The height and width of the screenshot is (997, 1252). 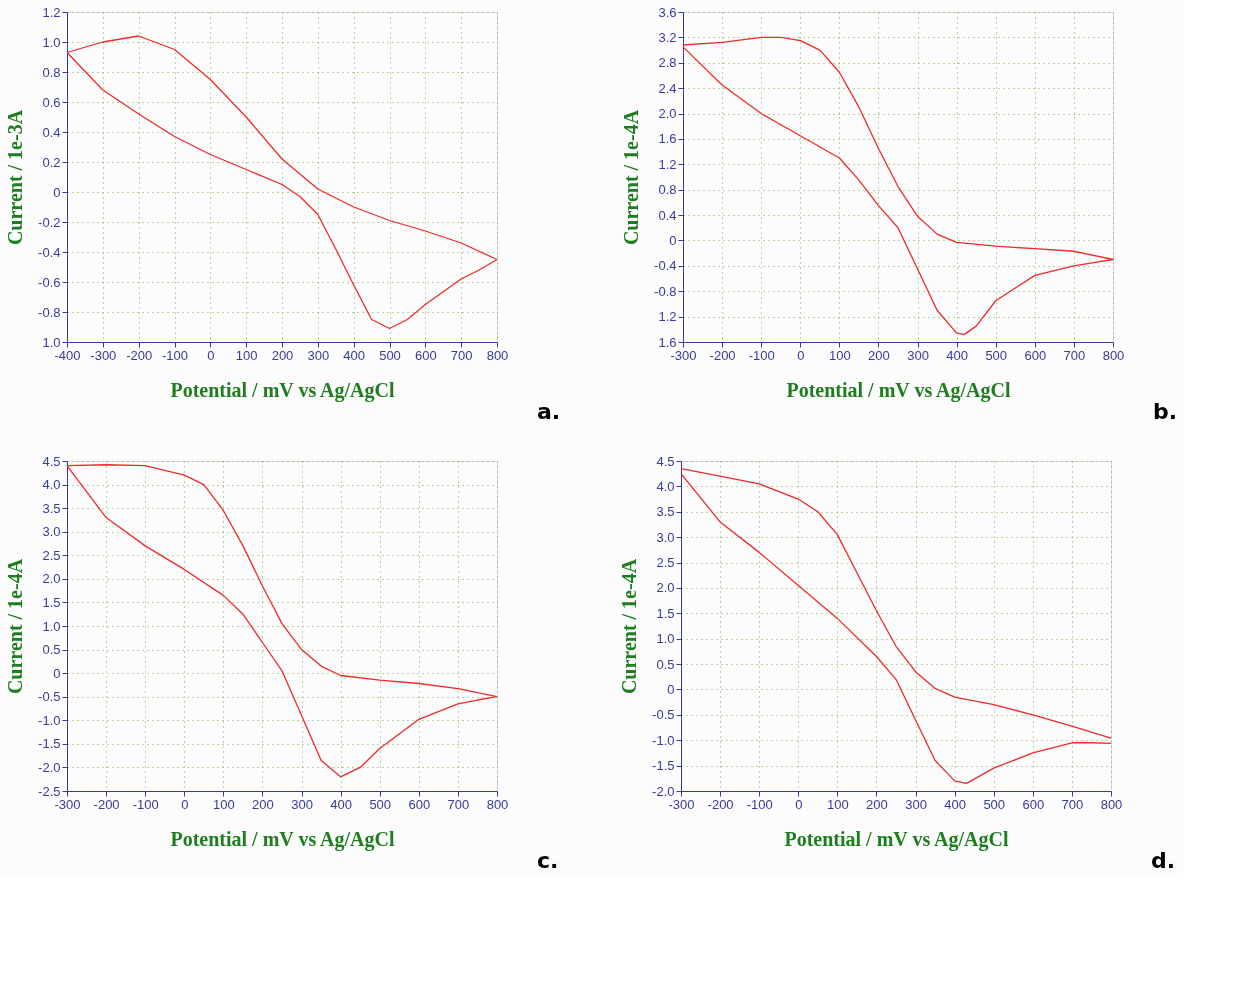 I want to click on y-tick-label: 0.6, so click(x=51, y=102).